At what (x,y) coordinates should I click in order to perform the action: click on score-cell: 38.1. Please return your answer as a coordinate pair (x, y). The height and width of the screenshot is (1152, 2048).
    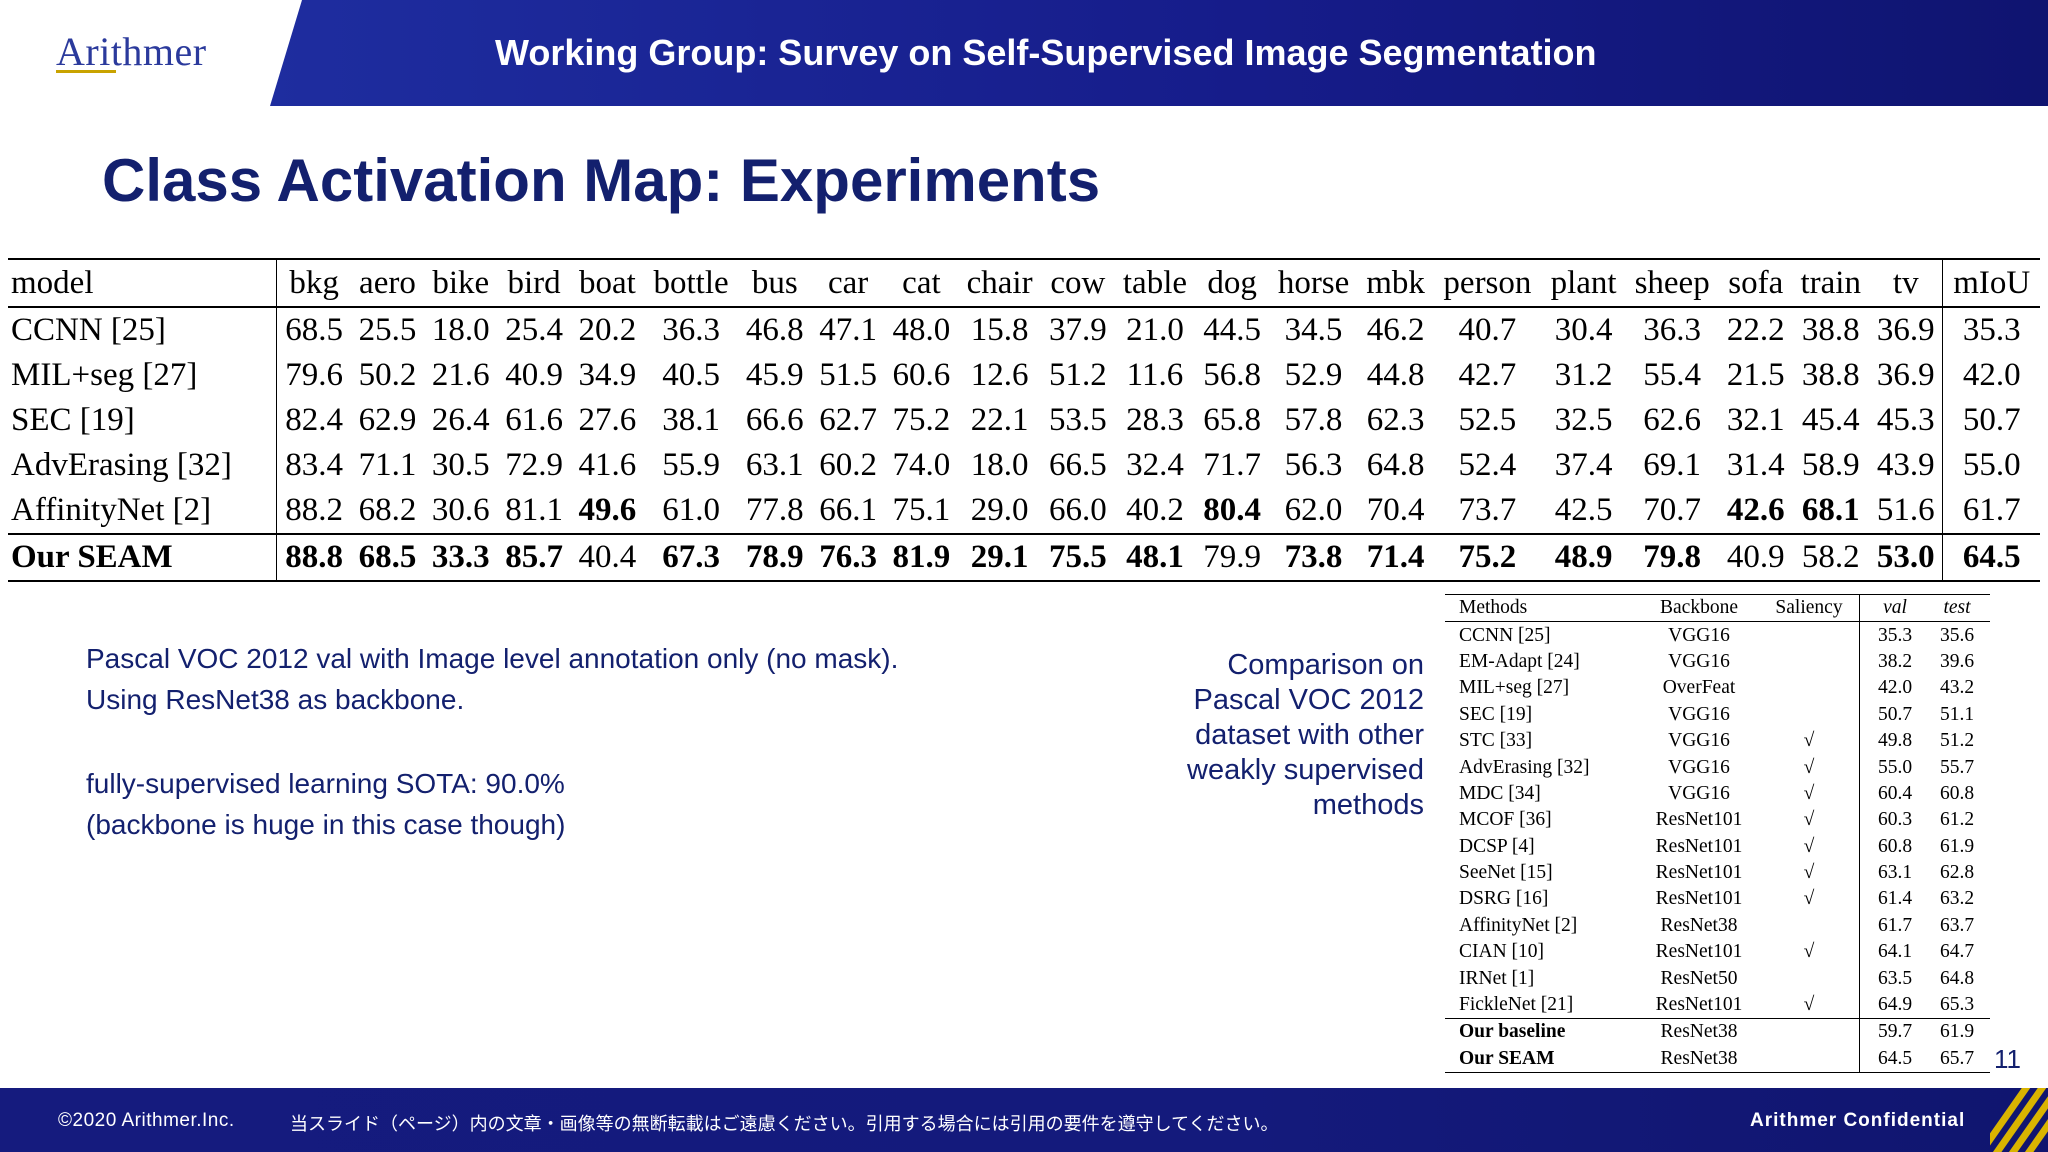
    Looking at the image, I should click on (691, 420).